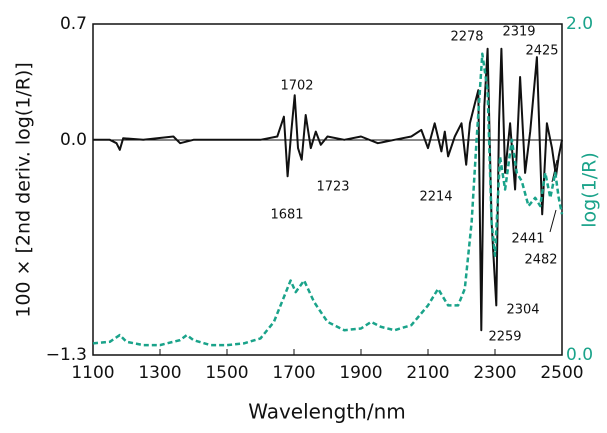 The height and width of the screenshot is (433, 607). I want to click on annotation: 1723, so click(332, 187).